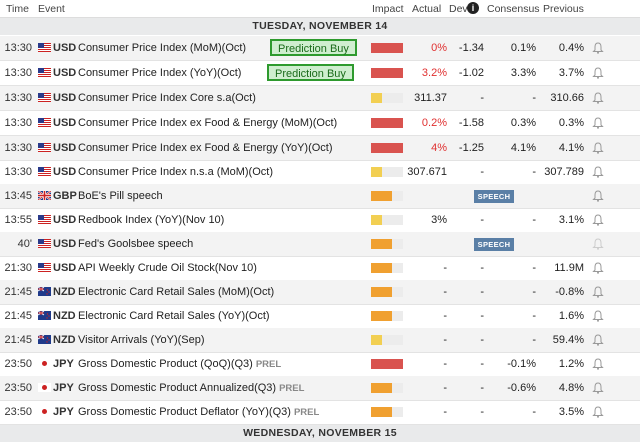 This screenshot has height=442, width=640. Describe the element at coordinates (434, 73) in the screenshot. I see `actual-value: 3.2%` at that location.